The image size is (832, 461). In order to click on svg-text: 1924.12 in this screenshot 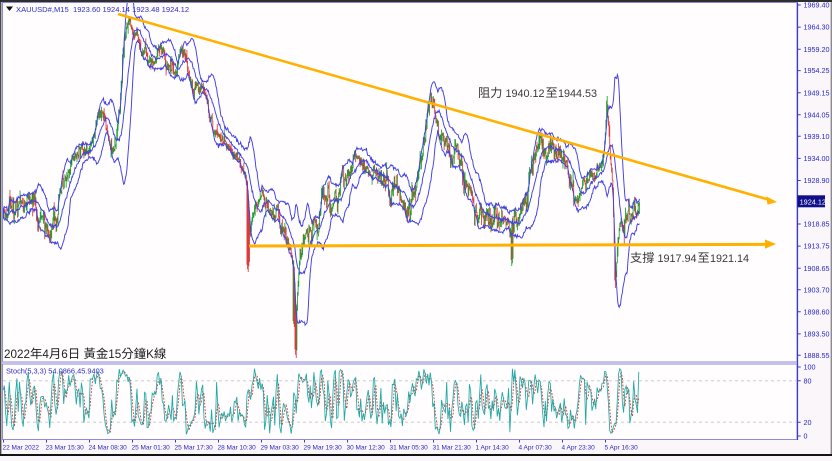, I will do `click(813, 202)`.